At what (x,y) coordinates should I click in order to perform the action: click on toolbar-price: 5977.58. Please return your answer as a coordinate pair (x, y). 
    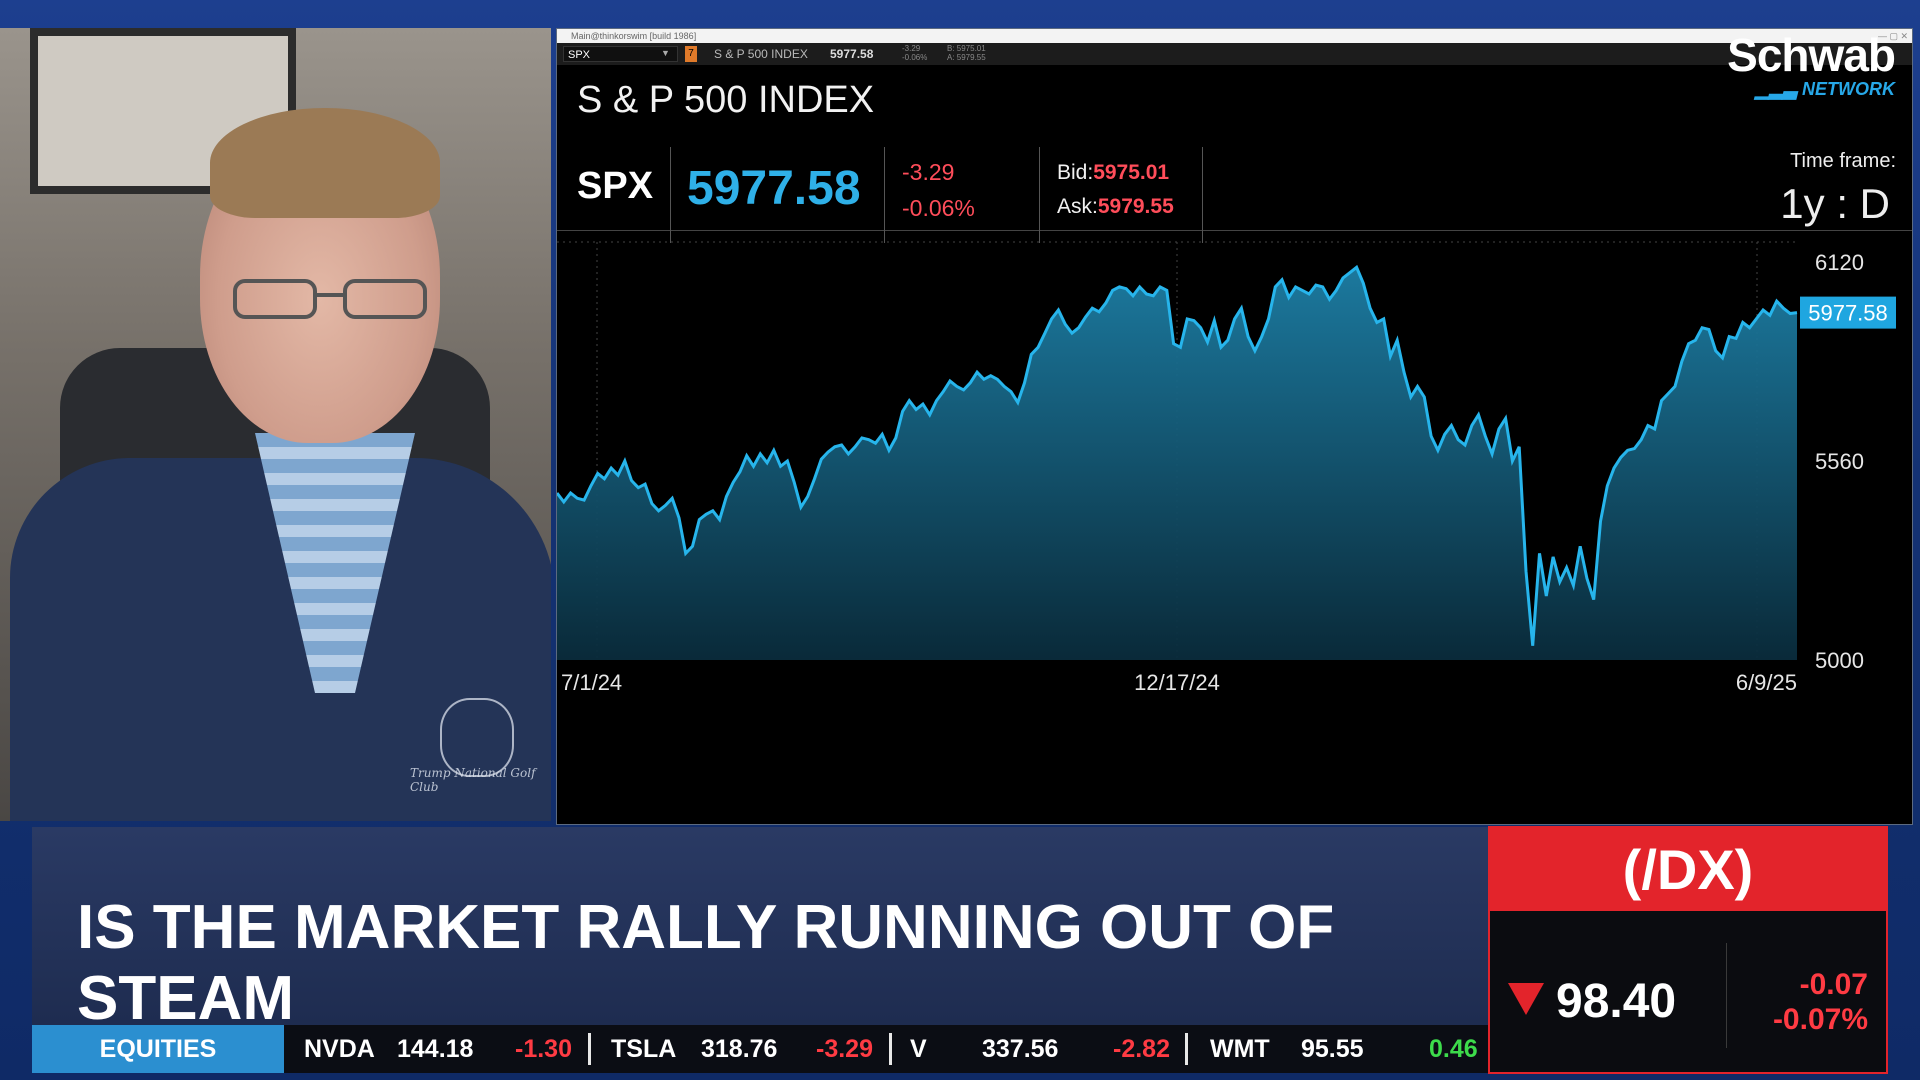
    Looking at the image, I should click on (852, 54).